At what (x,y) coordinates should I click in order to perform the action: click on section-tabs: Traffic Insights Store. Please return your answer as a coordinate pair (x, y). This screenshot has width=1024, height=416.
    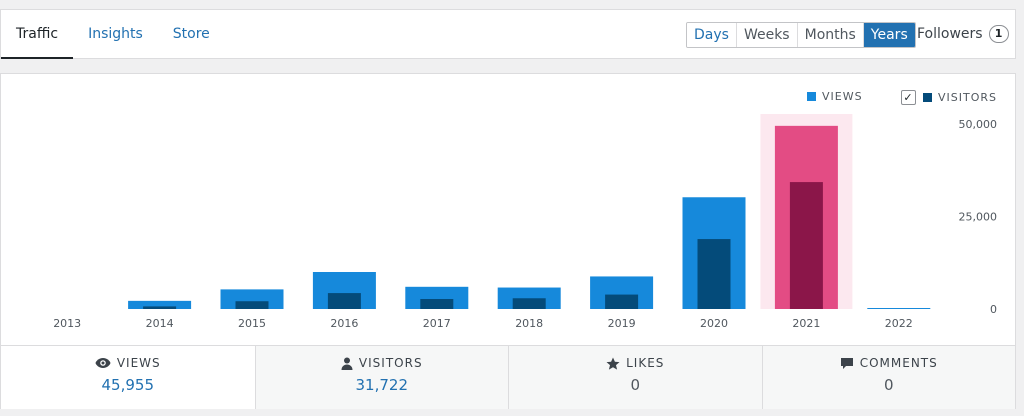
    Looking at the image, I should click on (113, 34).